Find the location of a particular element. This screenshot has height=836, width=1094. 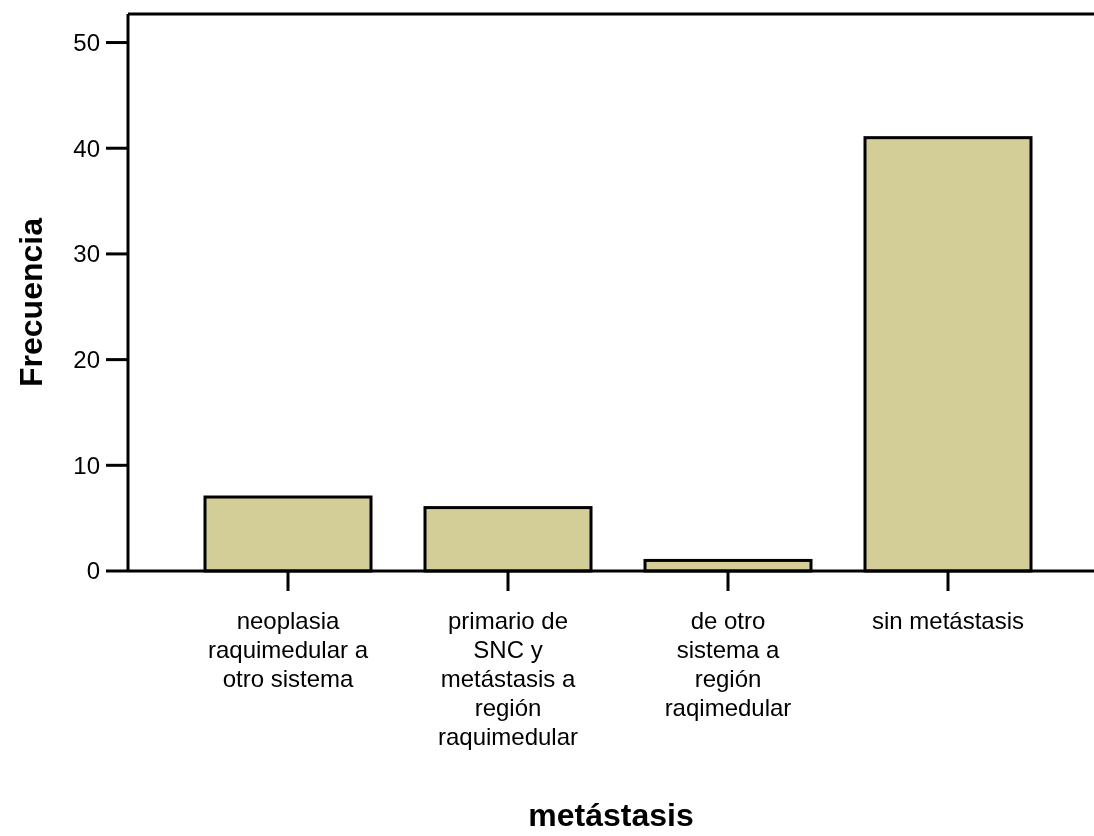

y-tick-label: 20 is located at coordinates (86, 360).